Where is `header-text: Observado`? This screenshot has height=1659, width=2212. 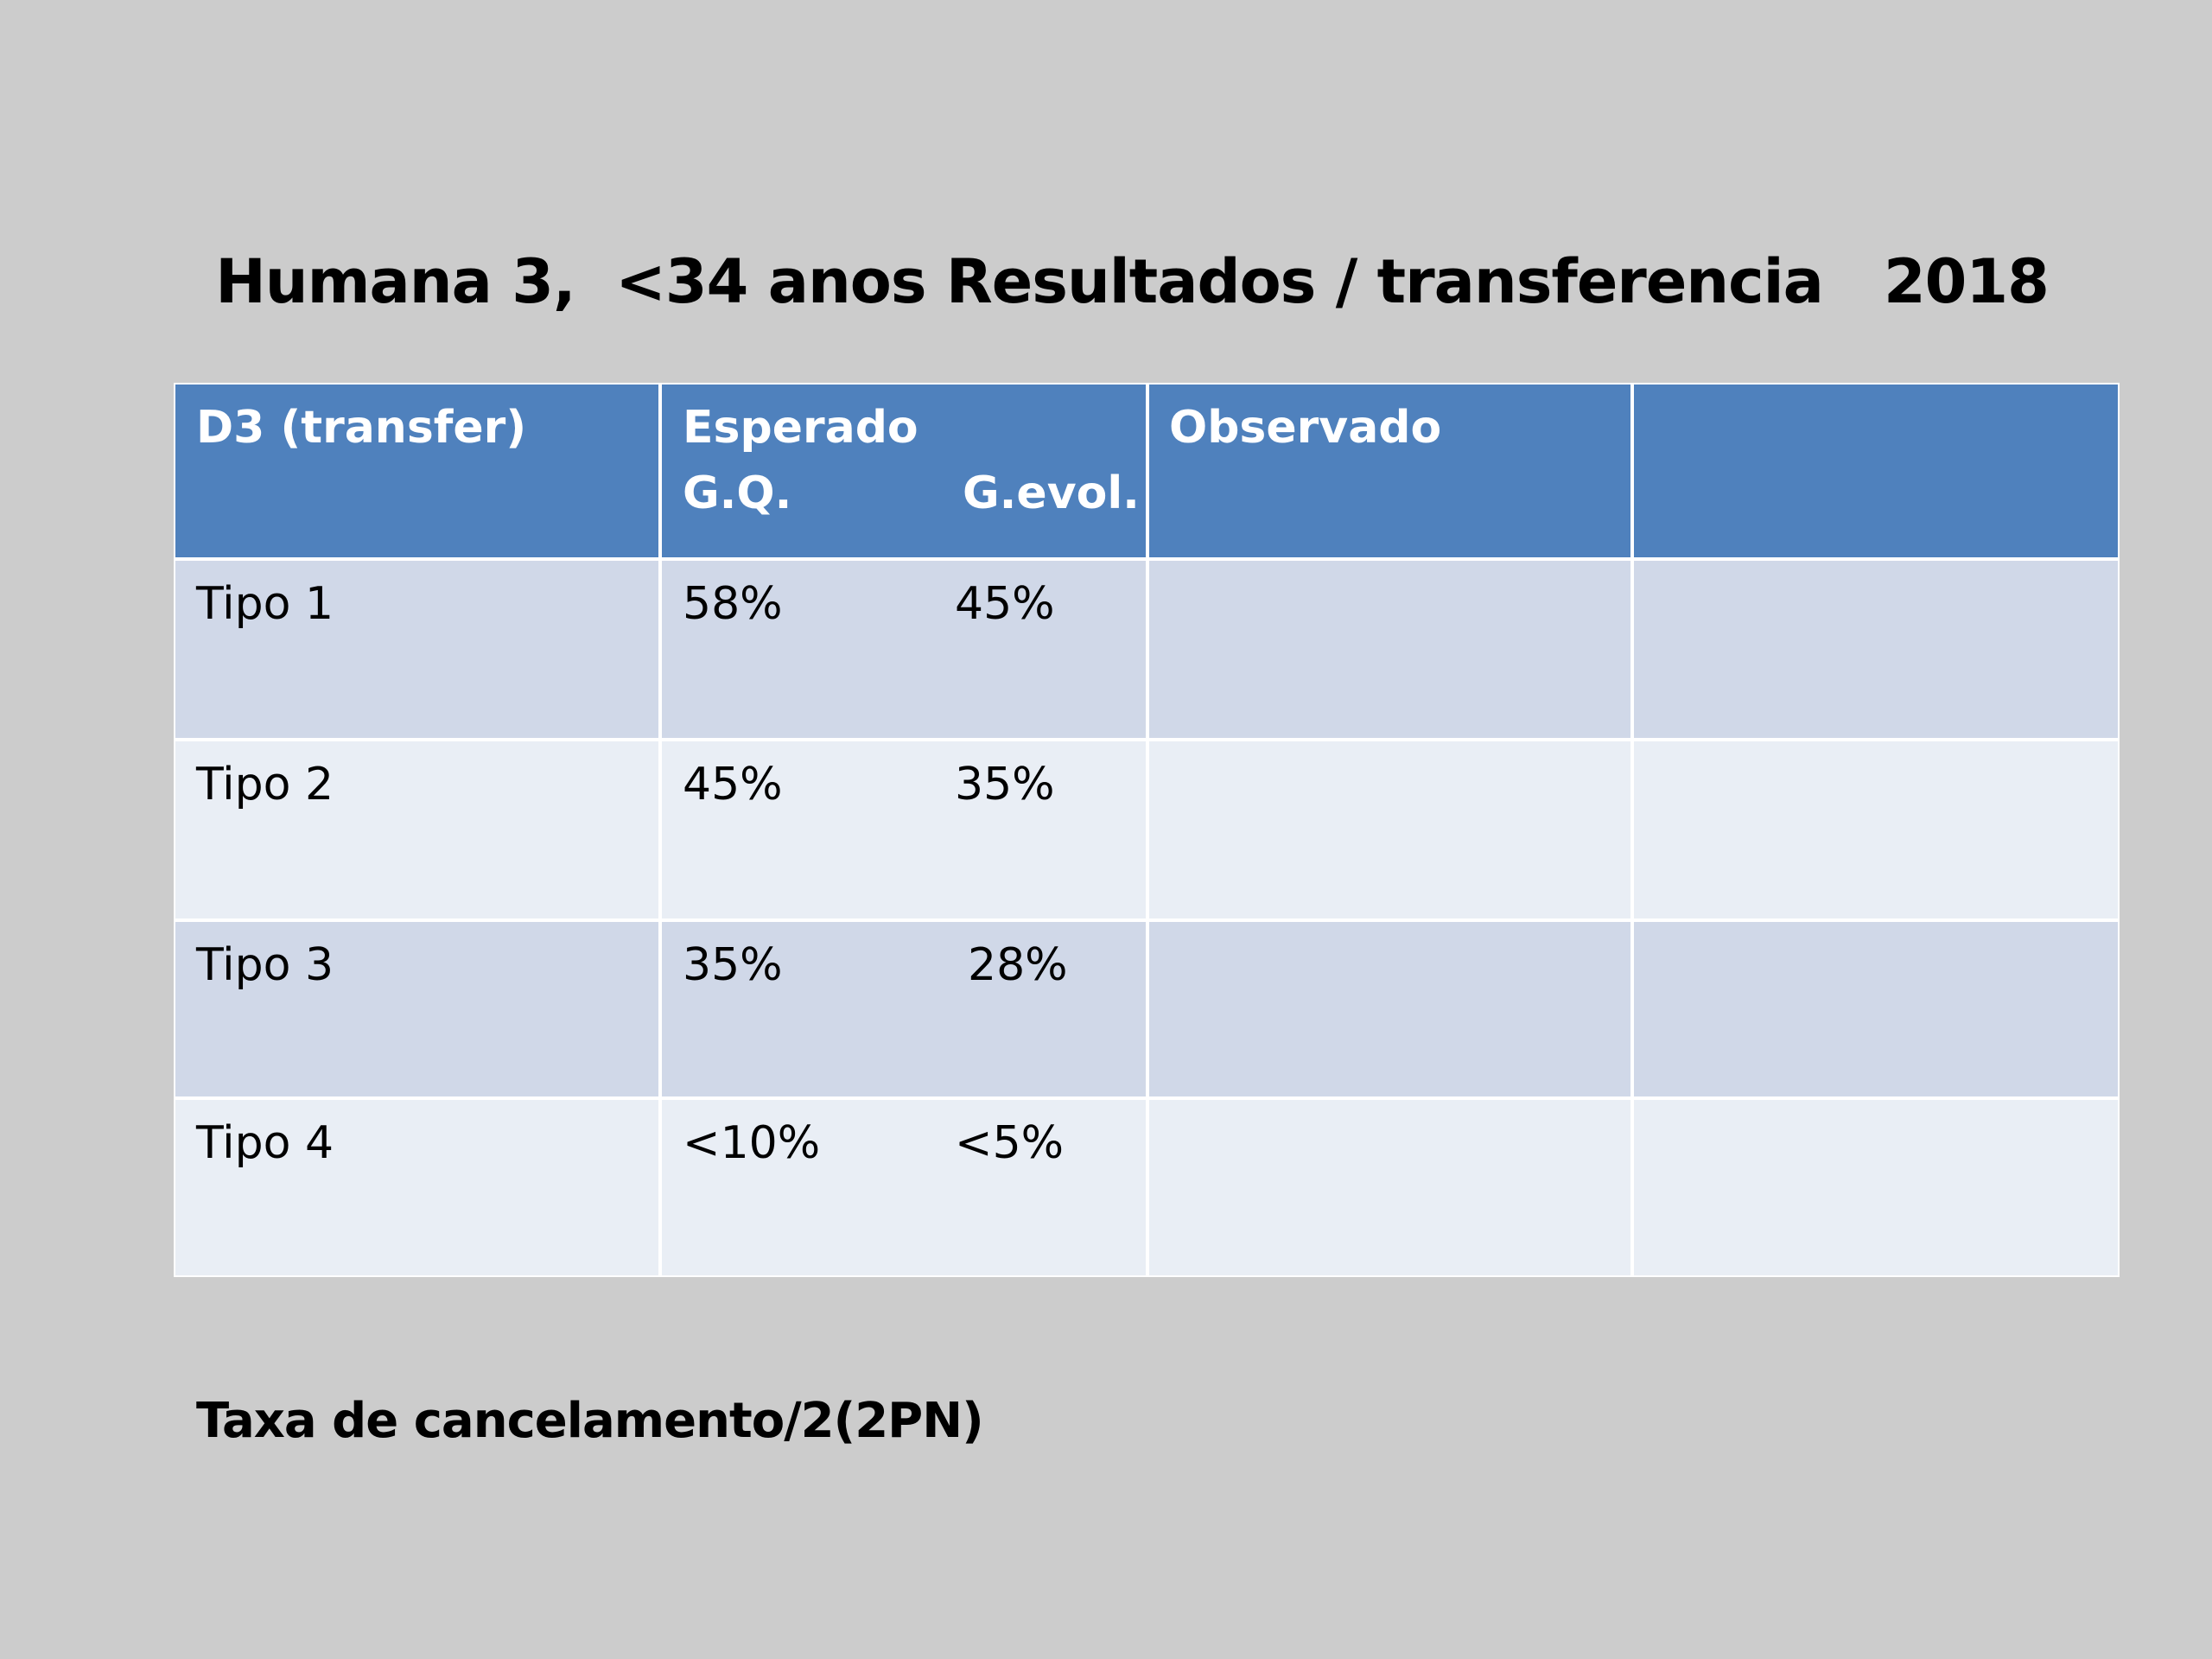 header-text: Observado is located at coordinates (1305, 428).